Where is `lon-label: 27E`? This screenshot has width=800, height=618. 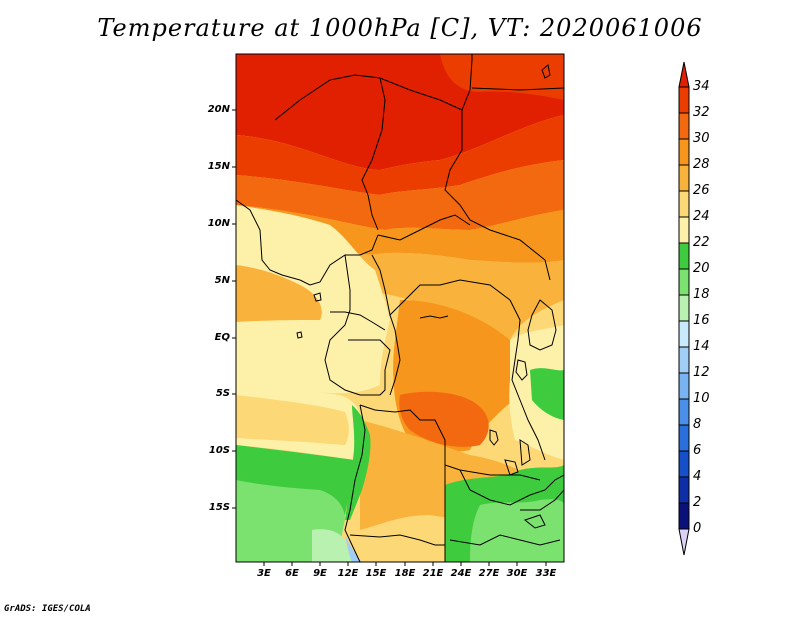
lon-label: 27E is located at coordinates (489, 573).